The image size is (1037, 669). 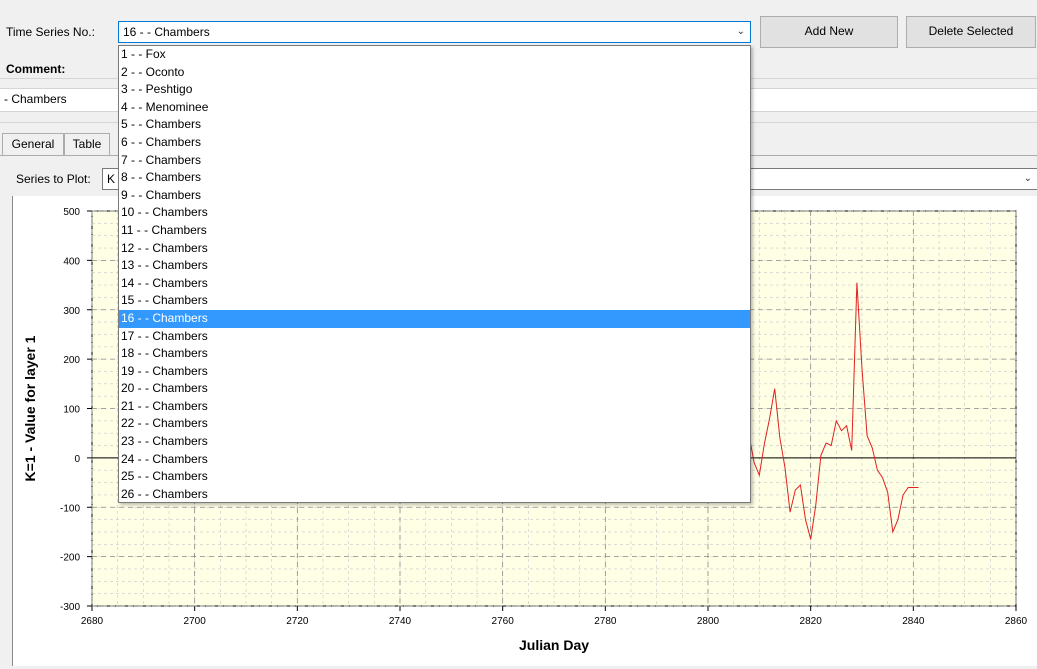 What do you see at coordinates (434, 32) in the screenshot?
I see `time-series-select: 16 - - Chambers ⌄` at bounding box center [434, 32].